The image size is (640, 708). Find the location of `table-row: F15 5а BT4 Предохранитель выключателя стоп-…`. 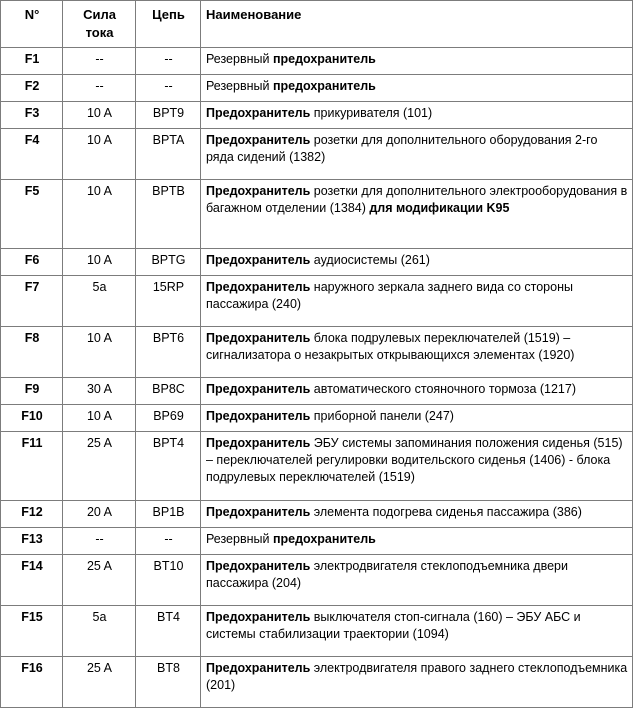

table-row: F15 5а BT4 Предохранитель выключателя стоп-… is located at coordinates (316, 630).